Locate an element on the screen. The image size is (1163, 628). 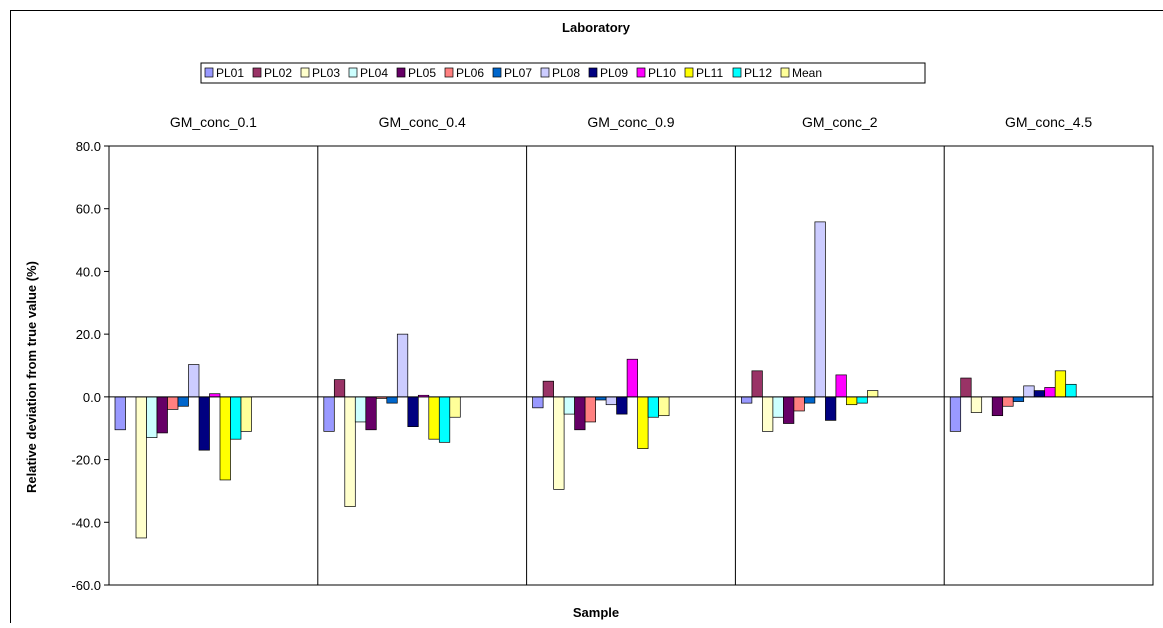
y-tick-label: 40.0 is located at coordinates (88, 271).